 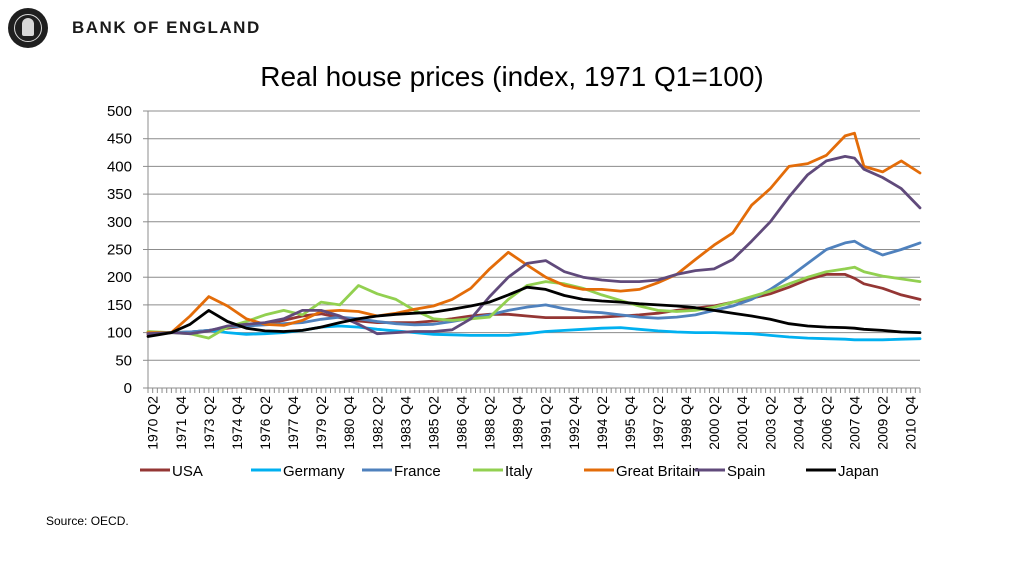 I want to click on y-tick-label: 450, so click(x=119, y=139).